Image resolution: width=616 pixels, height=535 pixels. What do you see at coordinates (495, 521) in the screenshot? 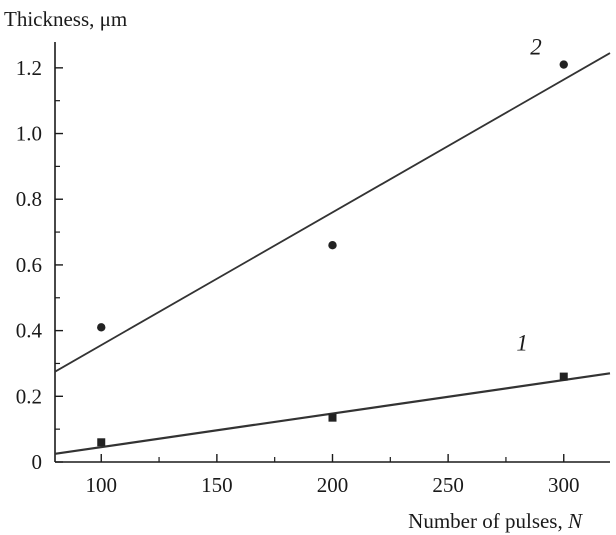
I see `x-axis-title: Number of pulses, N` at bounding box center [495, 521].